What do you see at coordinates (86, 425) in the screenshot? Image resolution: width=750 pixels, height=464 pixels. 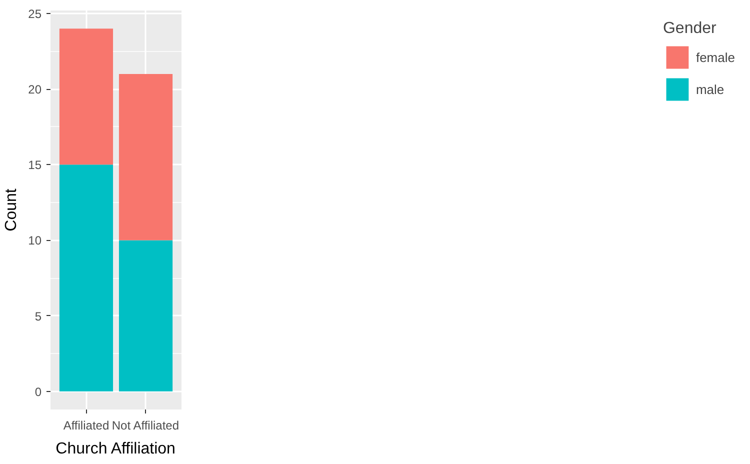 I see `x-tick-label: Affiliated` at bounding box center [86, 425].